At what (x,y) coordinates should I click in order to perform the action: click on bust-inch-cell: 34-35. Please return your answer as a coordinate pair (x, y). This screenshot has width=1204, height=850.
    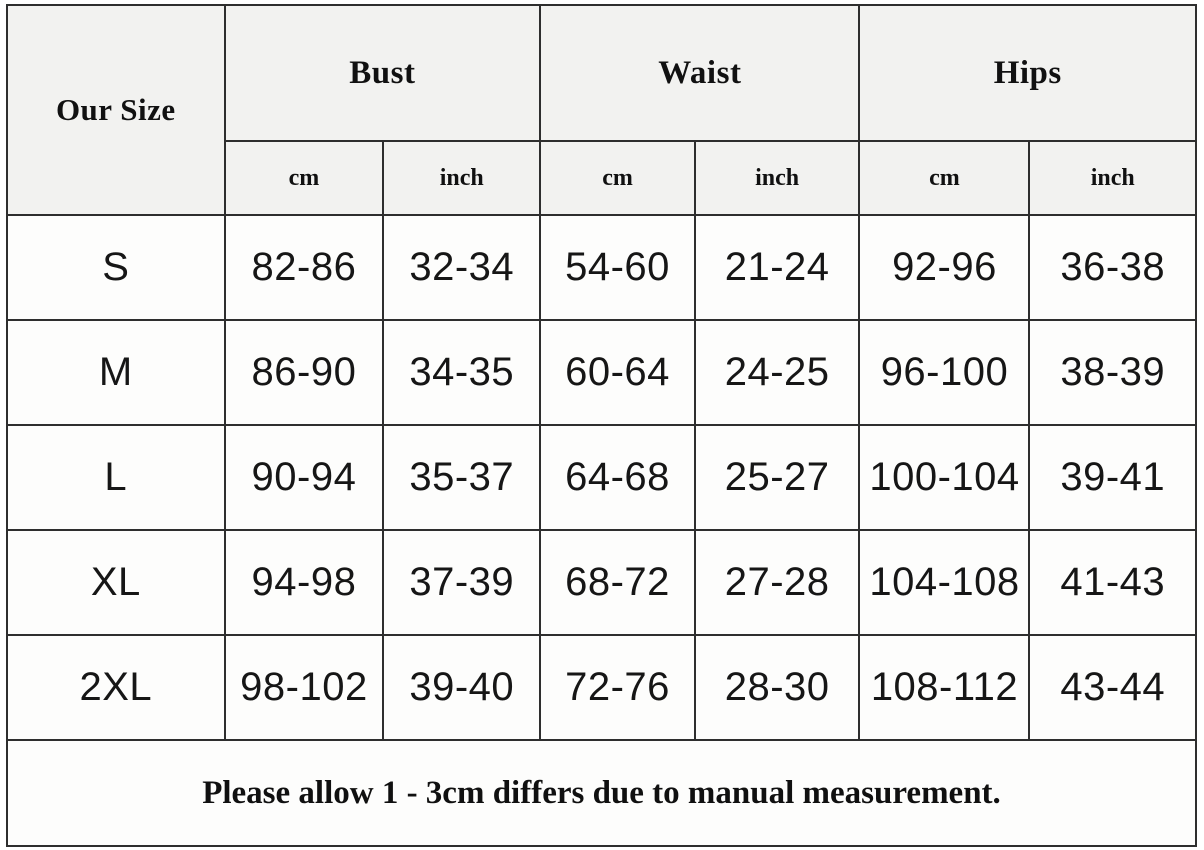
    Looking at the image, I should click on (462, 372).